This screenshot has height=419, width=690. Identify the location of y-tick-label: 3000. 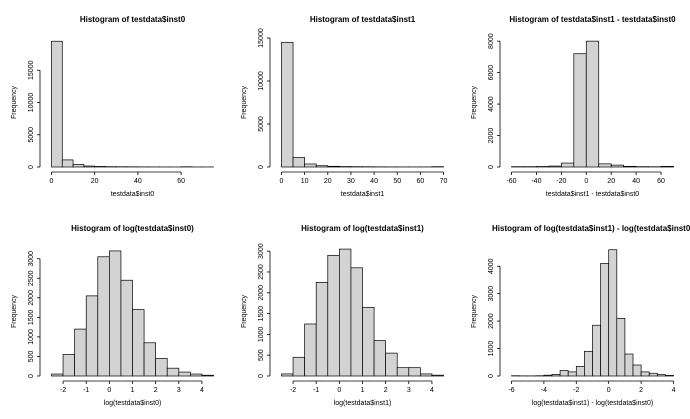
(261, 251).